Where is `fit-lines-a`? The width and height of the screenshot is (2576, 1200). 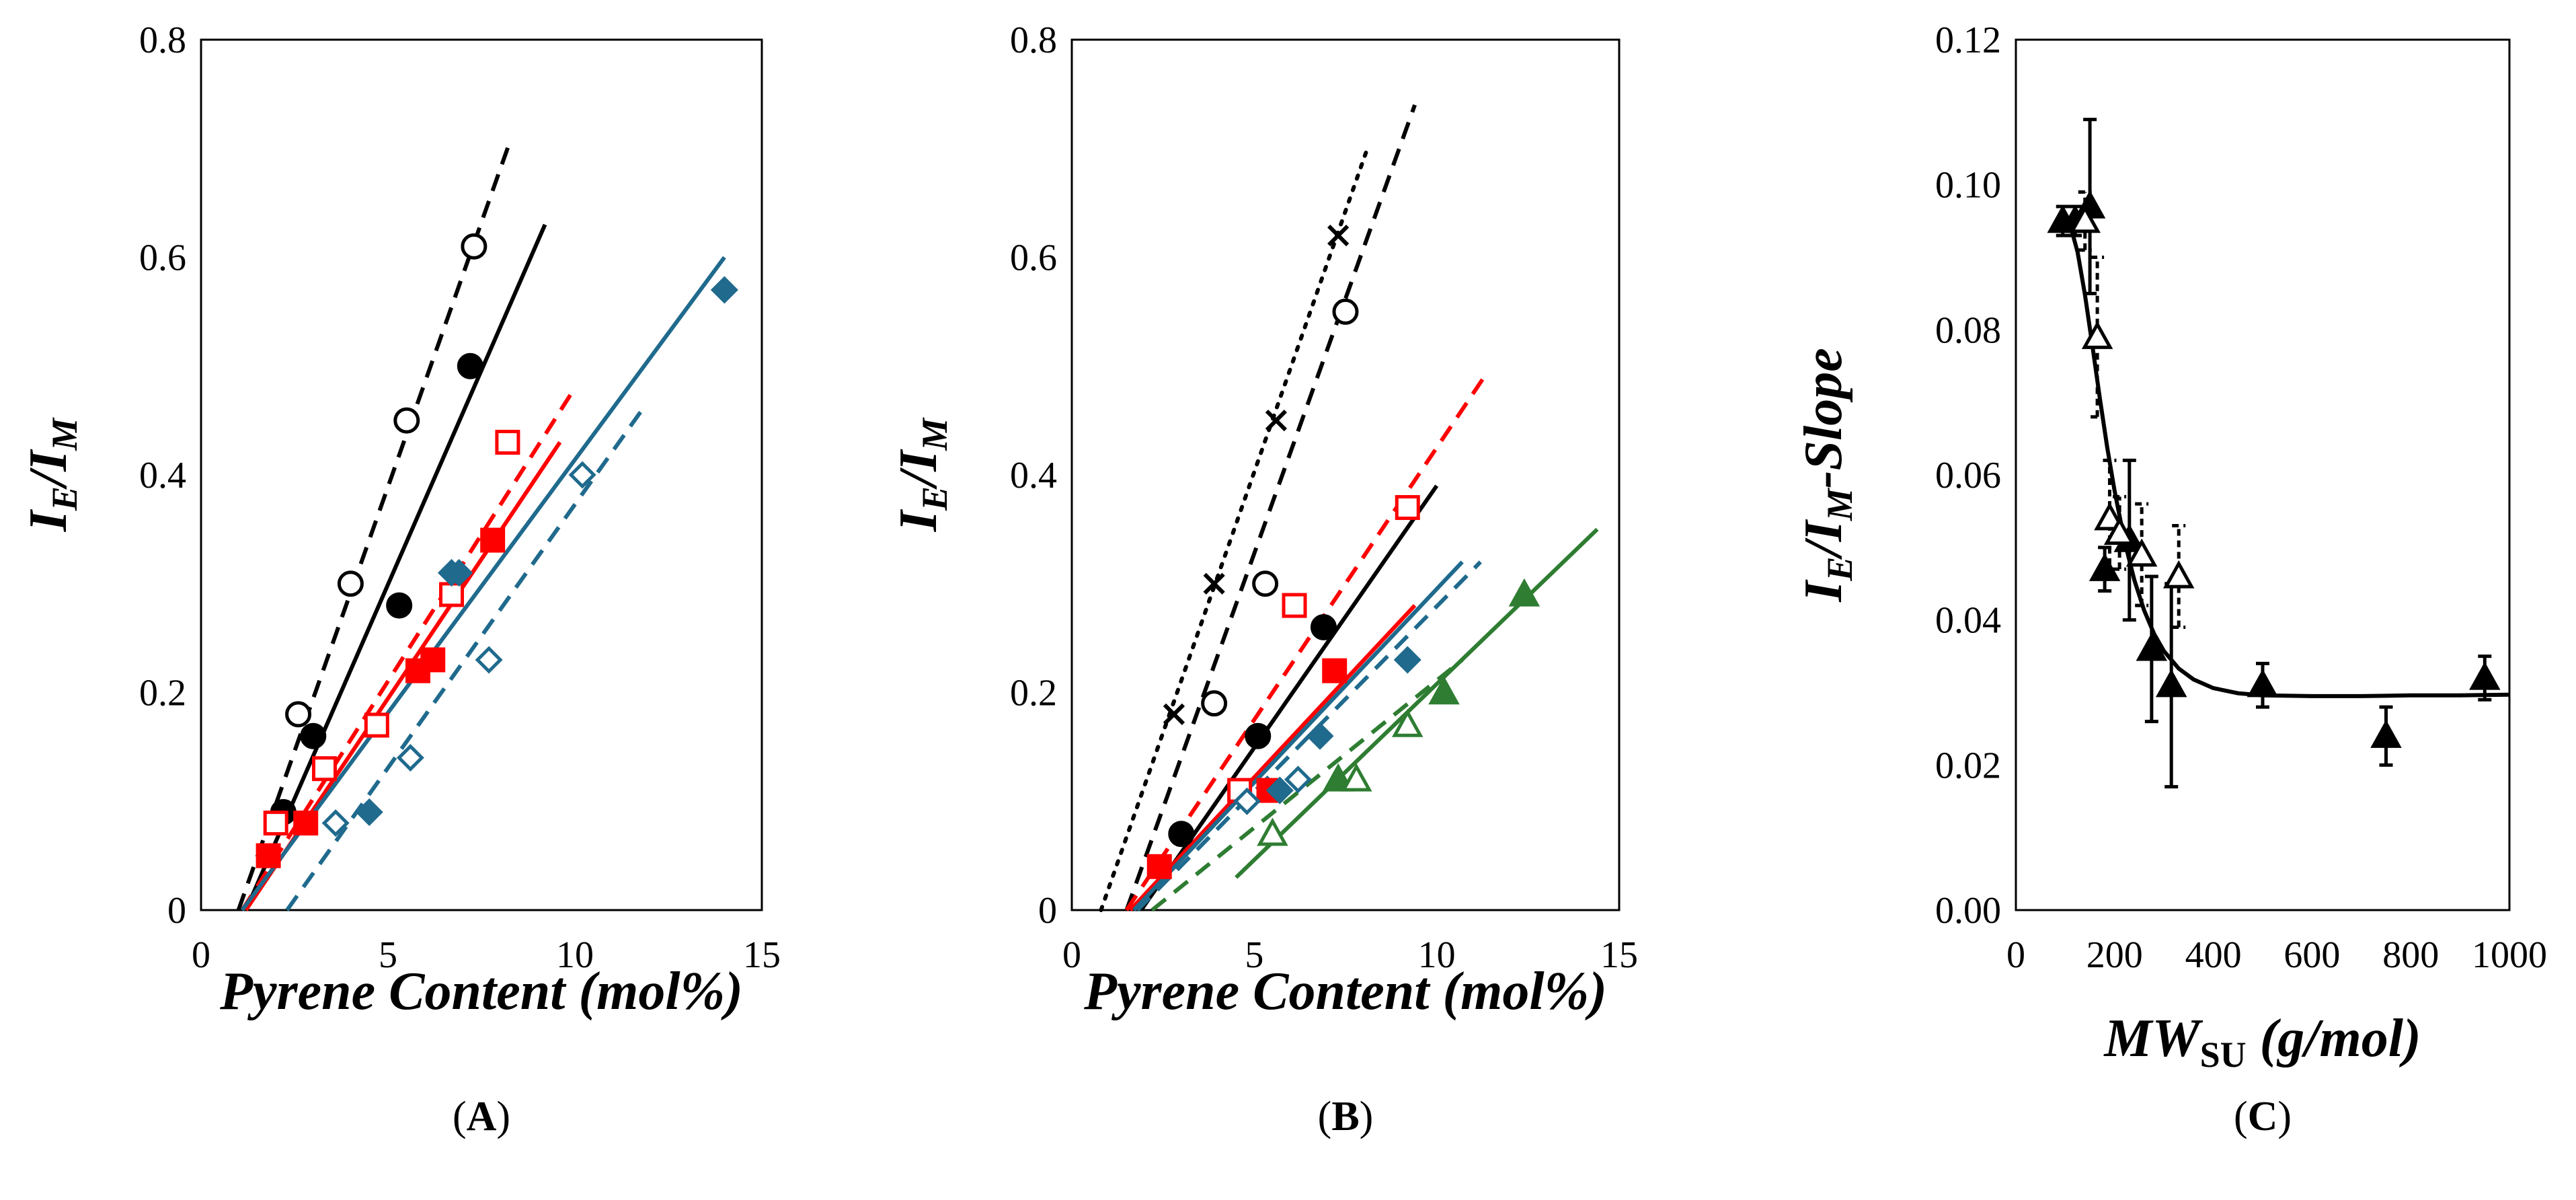 fit-lines-a is located at coordinates (481, 524).